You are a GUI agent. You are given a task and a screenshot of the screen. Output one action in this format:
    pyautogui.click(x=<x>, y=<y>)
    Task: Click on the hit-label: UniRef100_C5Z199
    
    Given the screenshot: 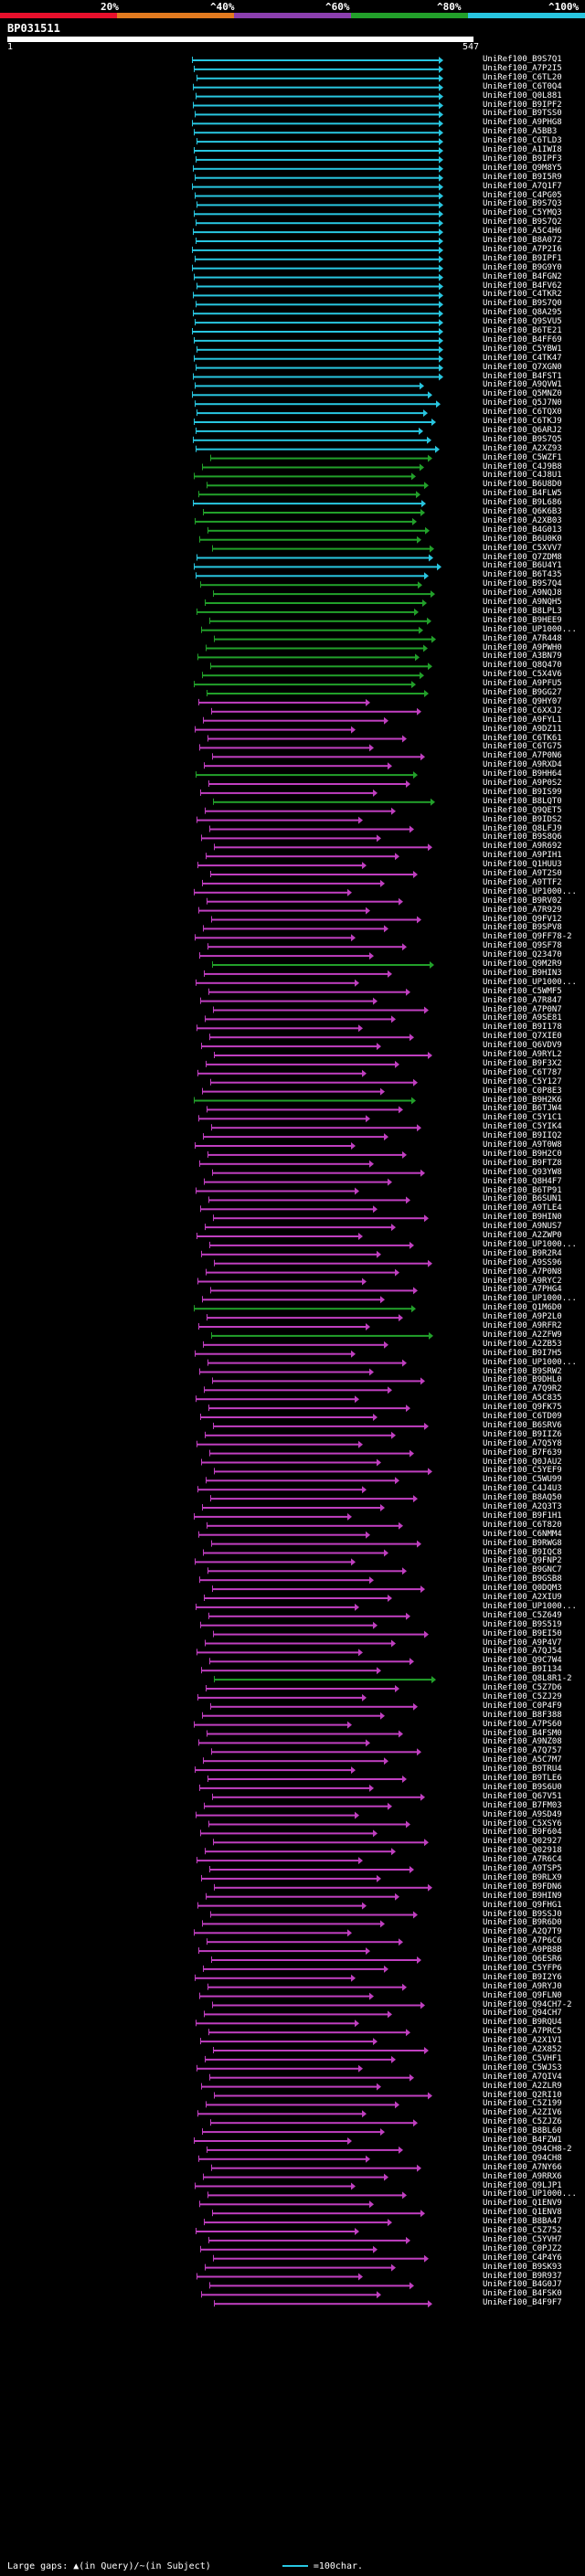 What is the action you would take?
    pyautogui.click(x=522, y=2104)
    